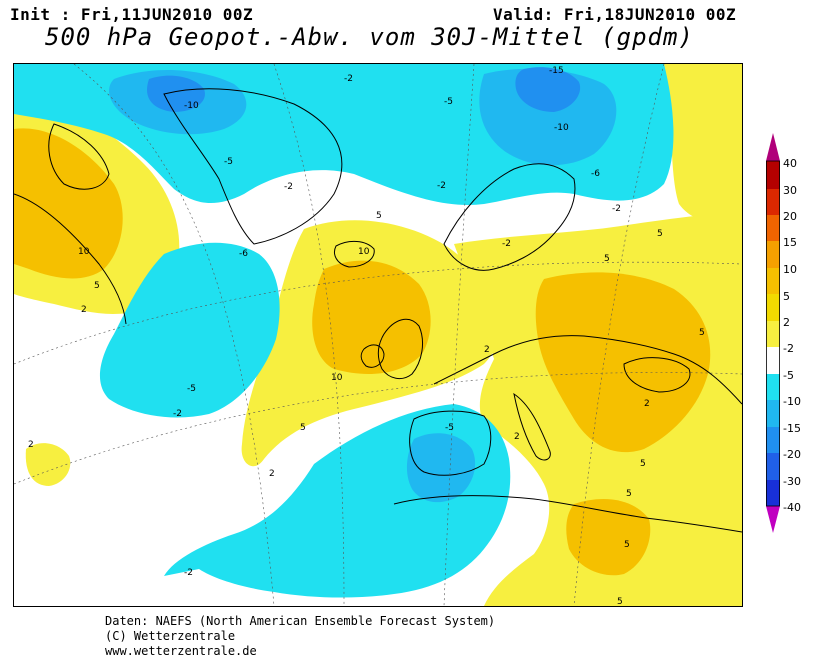  What do you see at coordinates (175, 93) in the screenshot?
I see `greenland-deep-core` at bounding box center [175, 93].